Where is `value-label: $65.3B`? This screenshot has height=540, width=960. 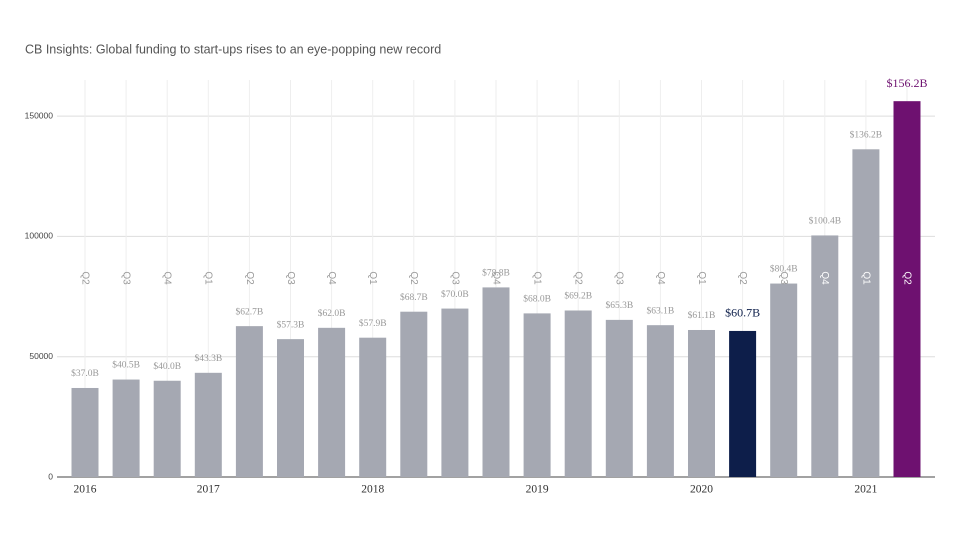
value-label: $65.3B is located at coordinates (619, 305).